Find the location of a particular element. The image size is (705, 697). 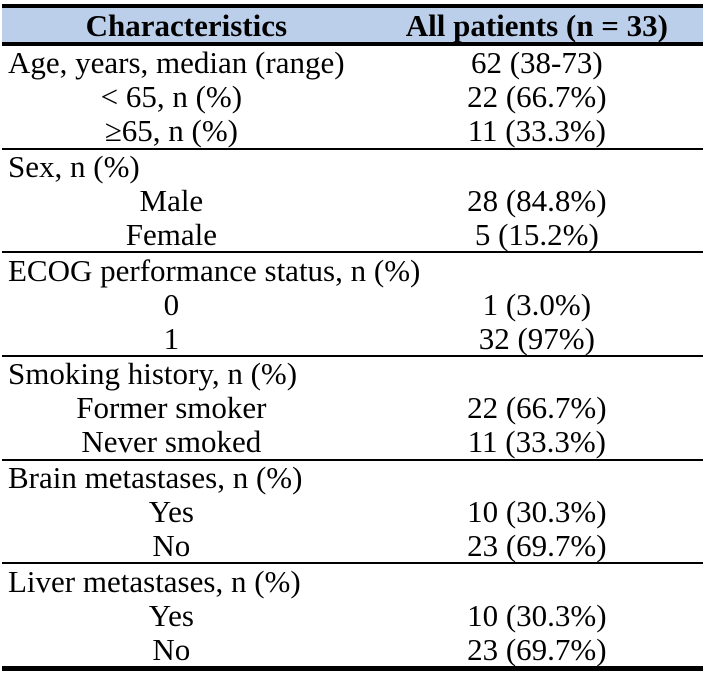

table-header-row: Characteristics All patients (n = 33) is located at coordinates (352, 27).